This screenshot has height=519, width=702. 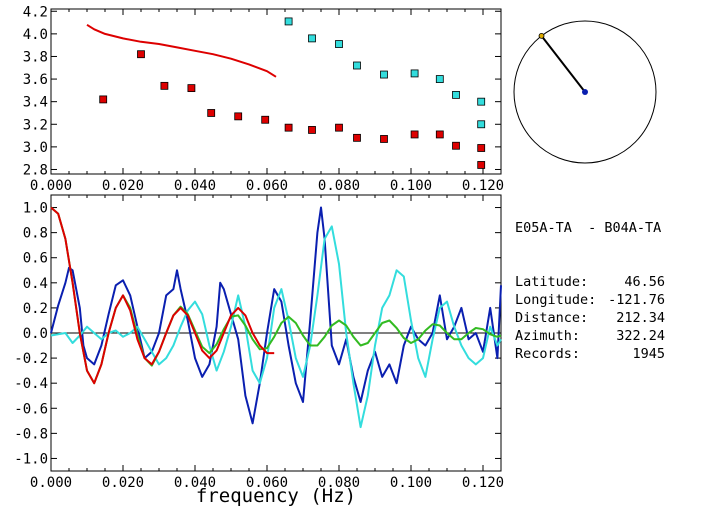 What do you see at coordinates (35, 57) in the screenshot?
I see `y-tick-label: 3.8` at bounding box center [35, 57].